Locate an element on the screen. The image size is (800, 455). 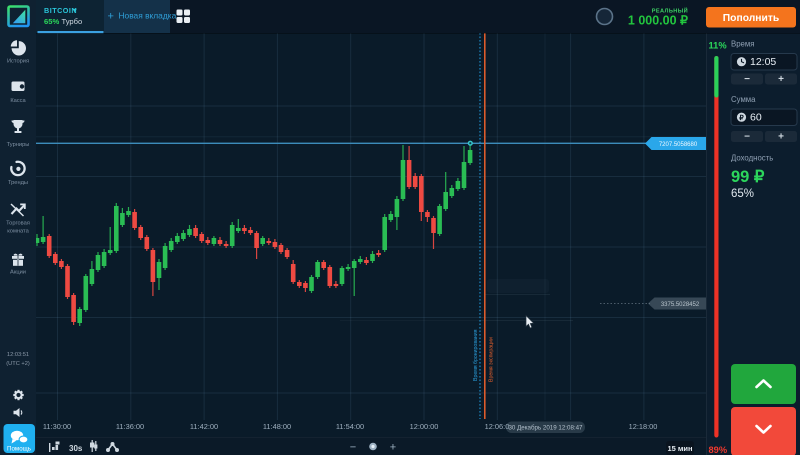
svg-text: 89% is located at coordinates (718, 450).